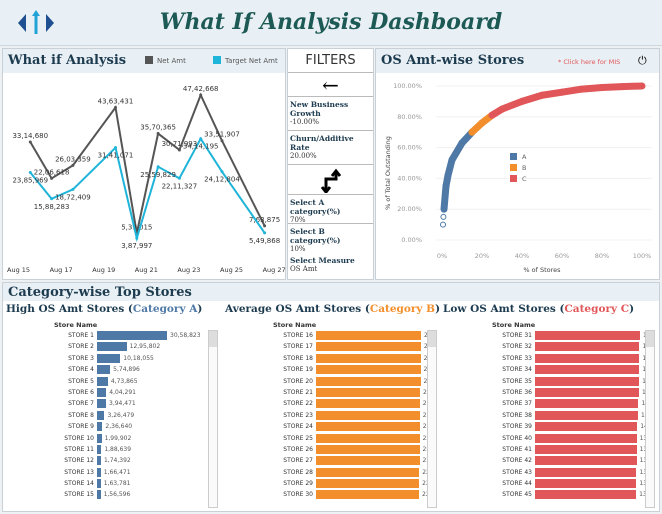 The width and height of the screenshot is (662, 514). What do you see at coordinates (134, 335) in the screenshot?
I see `store-row: STORE 1 30,58,823` at bounding box center [134, 335].